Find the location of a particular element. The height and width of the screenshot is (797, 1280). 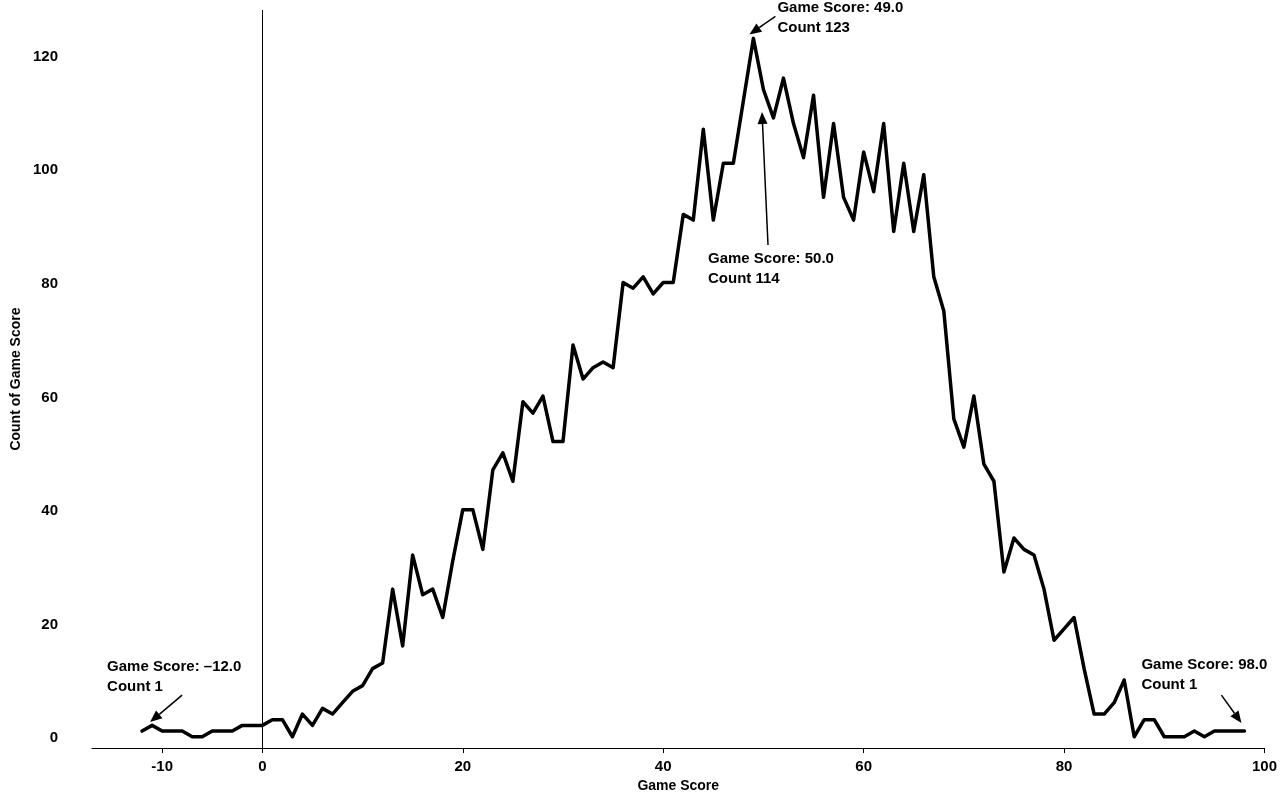

y-tick-label: 20 is located at coordinates (49, 623).